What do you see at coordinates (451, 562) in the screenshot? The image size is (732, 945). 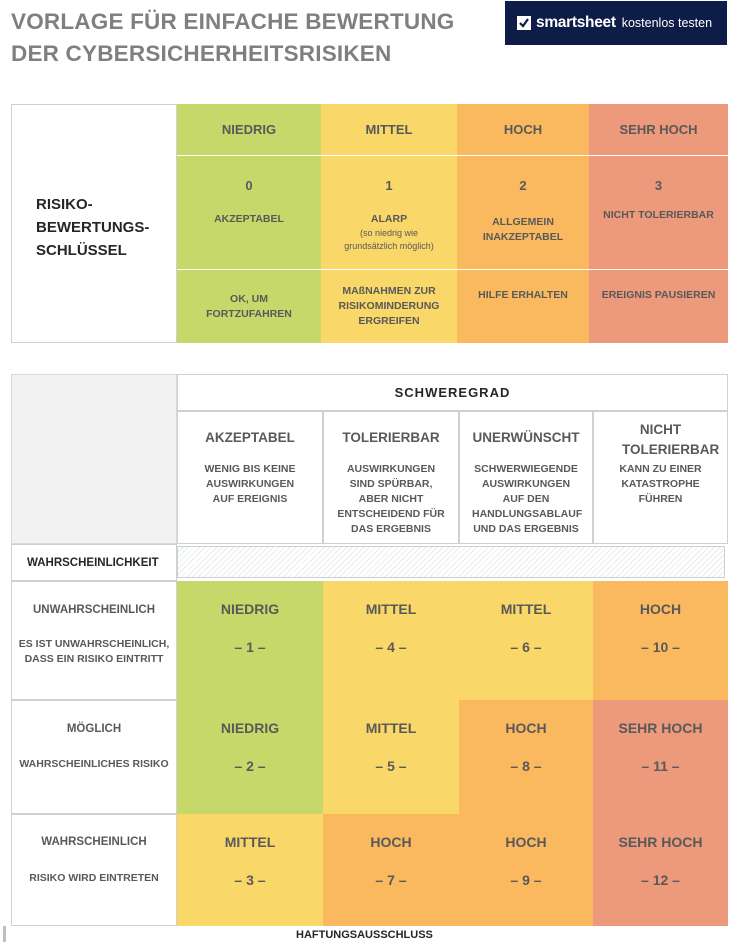 I see `hatched-separator` at bounding box center [451, 562].